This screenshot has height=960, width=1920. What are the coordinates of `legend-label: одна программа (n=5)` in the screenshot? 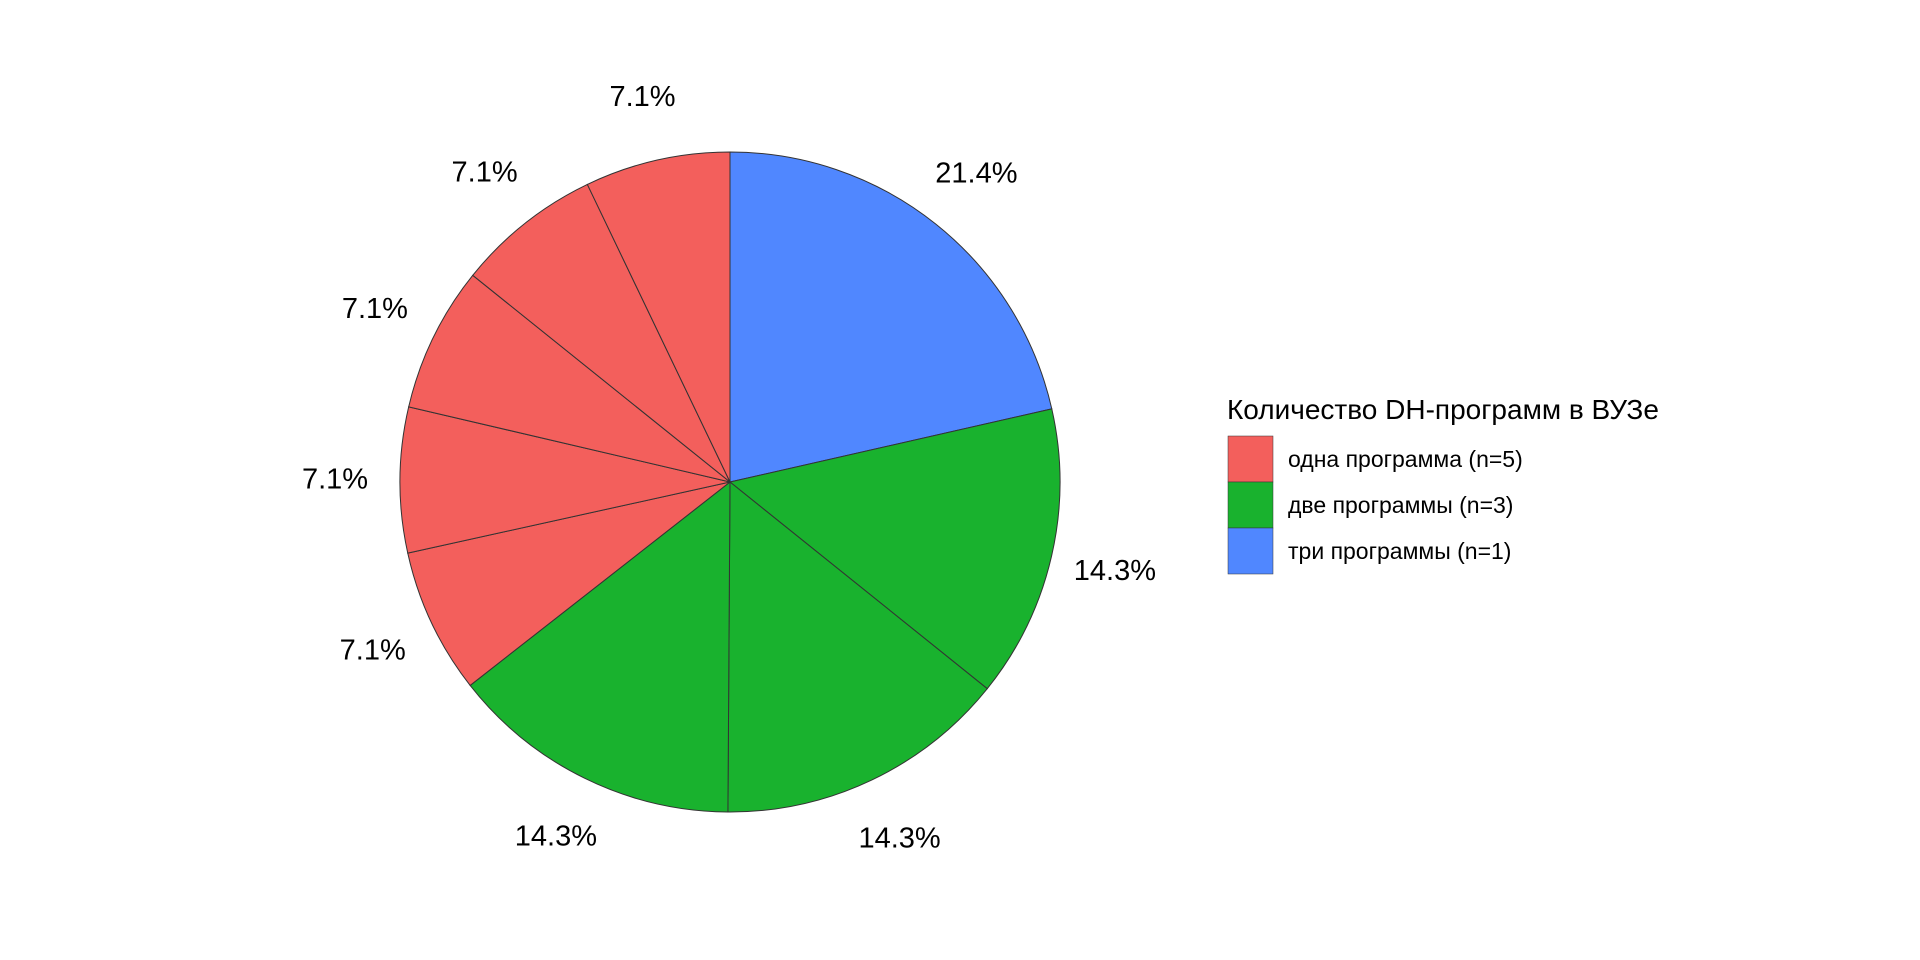 It's located at (1405, 459).